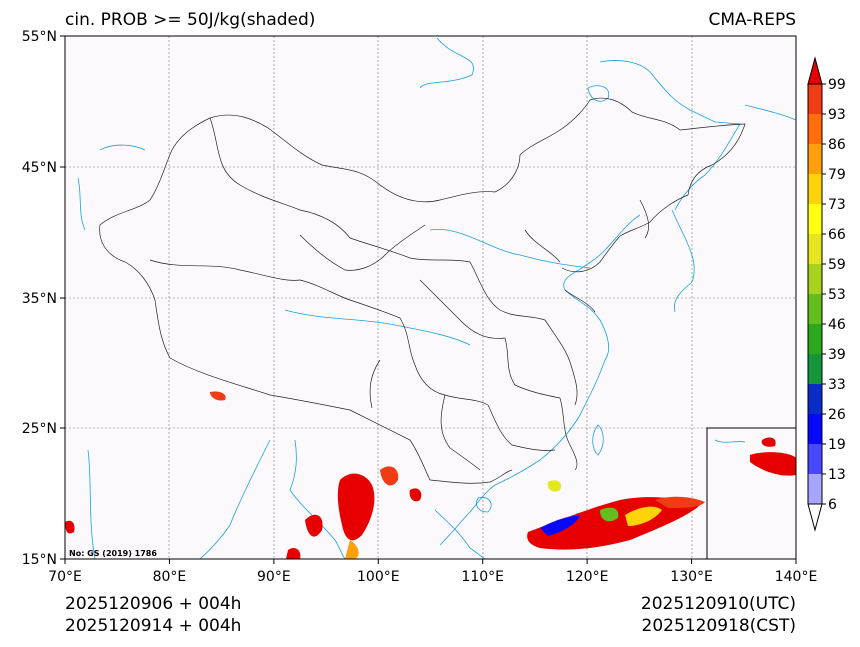 This screenshot has width=860, height=647. Describe the element at coordinates (837, 235) in the screenshot. I see `colorbar-label: 66` at that location.